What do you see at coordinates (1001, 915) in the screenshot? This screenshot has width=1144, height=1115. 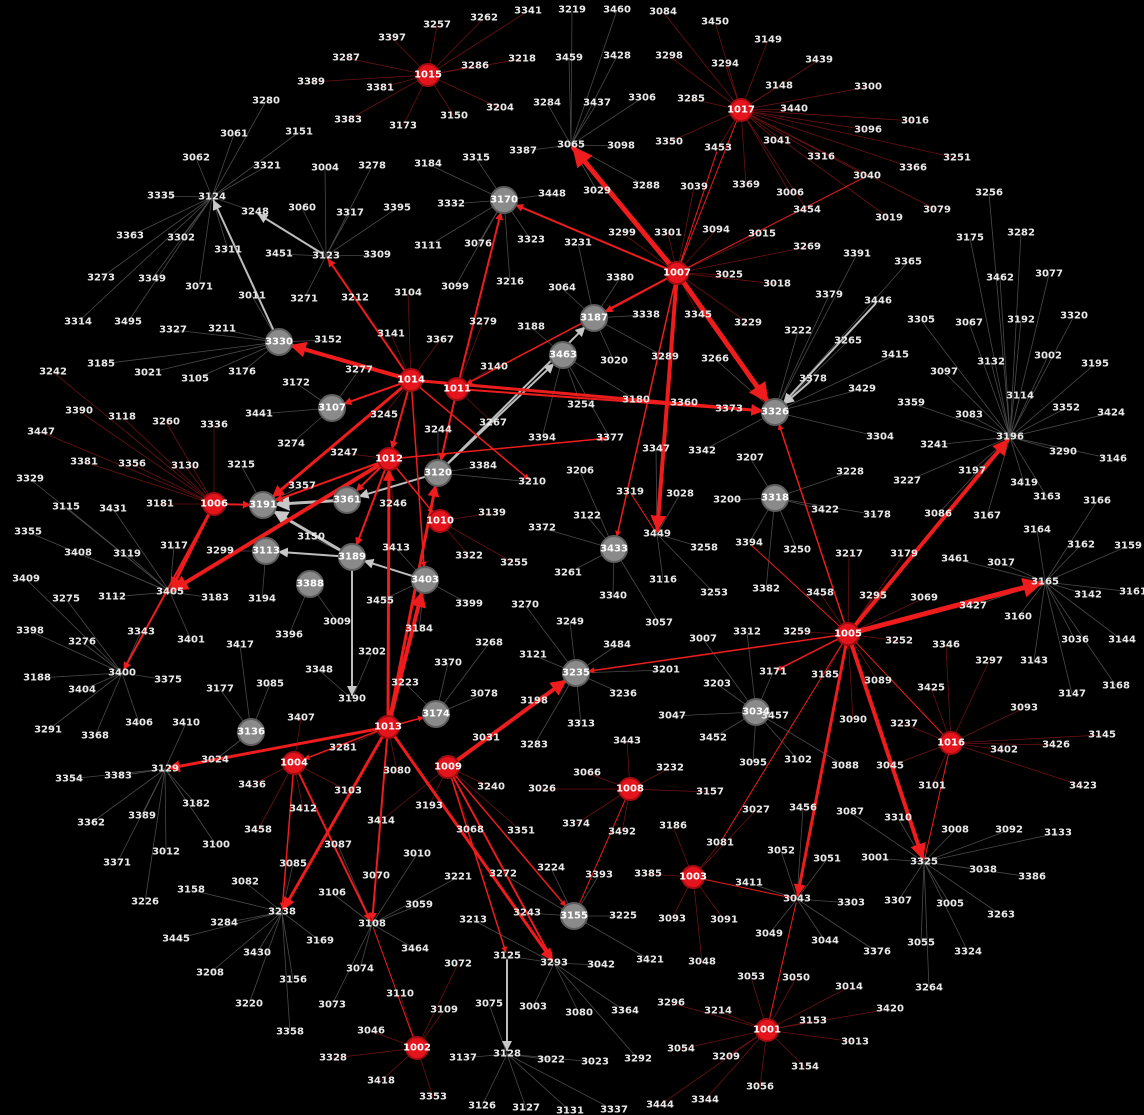 I see `label-3263: 3263` at bounding box center [1001, 915].